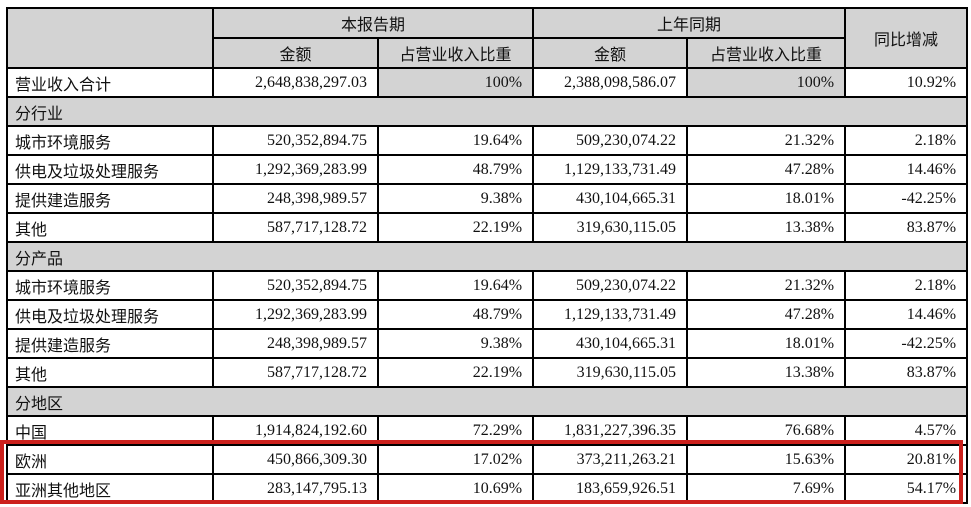 This screenshot has height=507, width=971. Describe the element at coordinates (906, 488) in the screenshot. I see `yoy-cell: 54.17%` at that location.